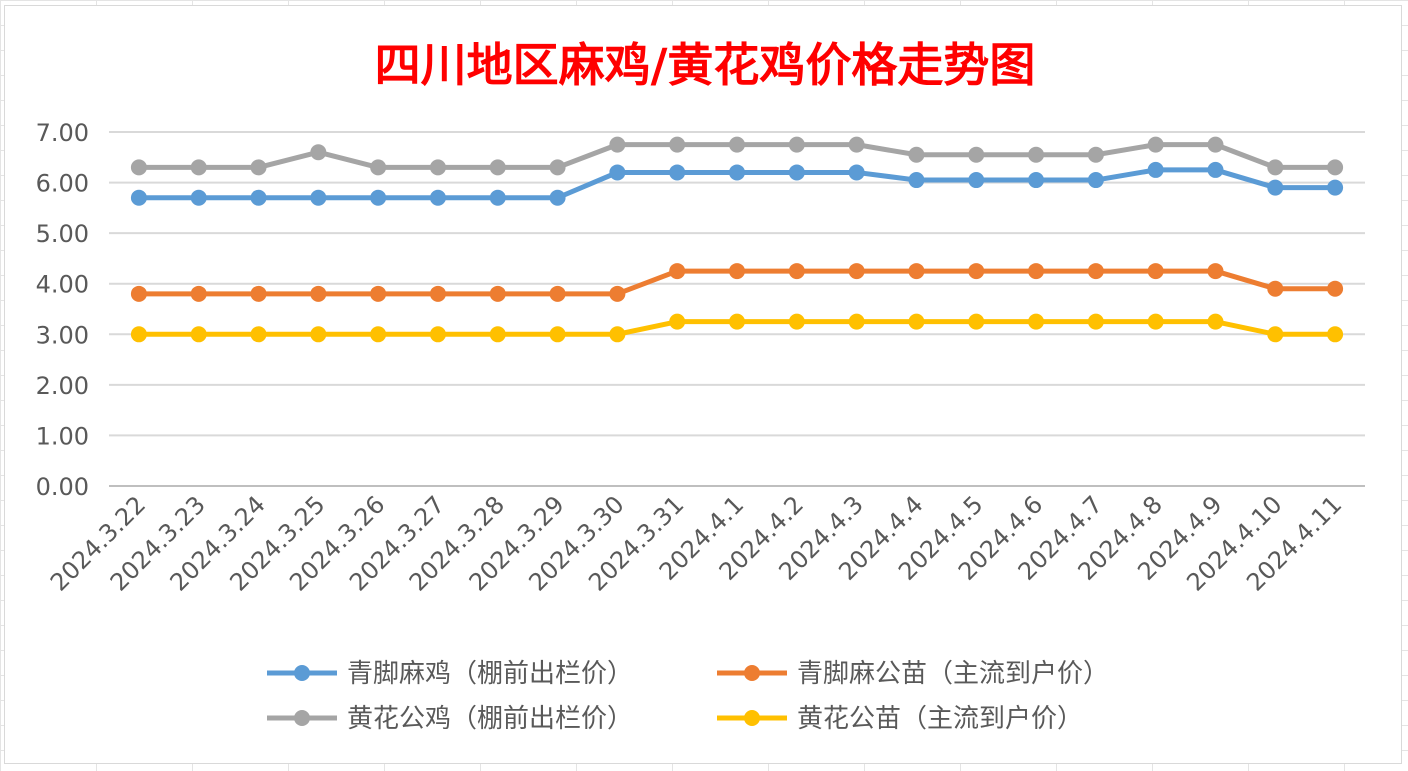 The height and width of the screenshot is (771, 1408). Describe the element at coordinates (900, 719) in the screenshot. I see `legend-item: 黄花公苗（主流到户价）` at that location.